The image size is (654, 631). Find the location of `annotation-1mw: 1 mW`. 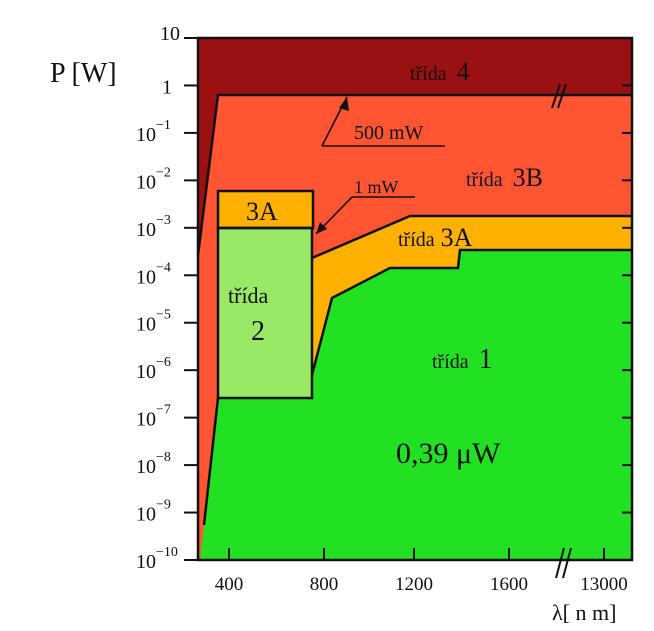

annotation-1mw: 1 mW is located at coordinates (376, 187).